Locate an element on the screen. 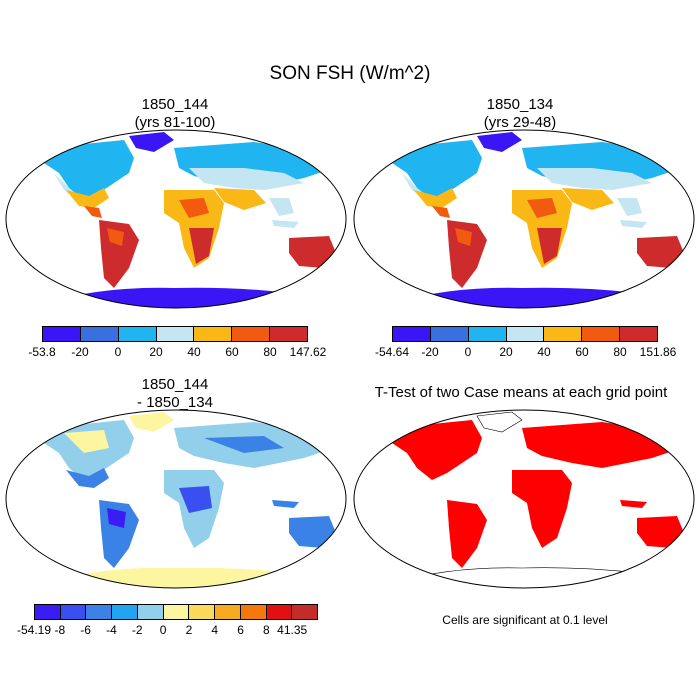  colorbar-tick-label: -53.8 is located at coordinates (42, 352).